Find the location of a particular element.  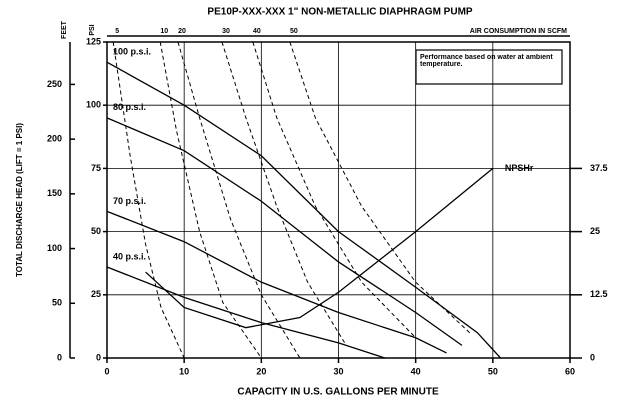

series-label: 100 p.s.i. is located at coordinates (132, 52).